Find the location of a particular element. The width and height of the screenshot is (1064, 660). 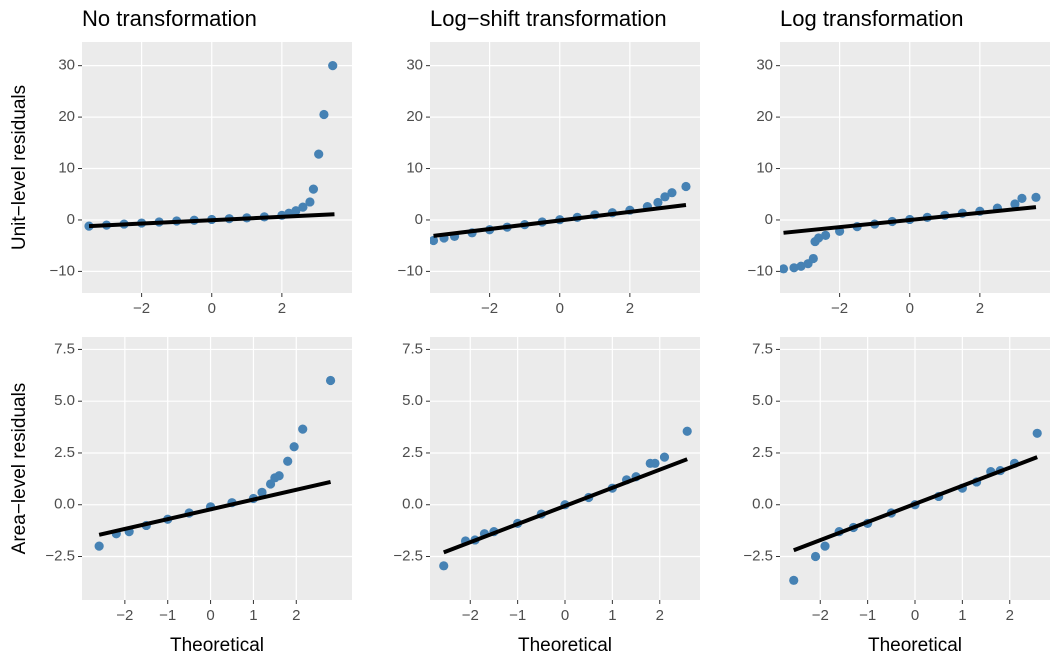

panel-title: Log transformation is located at coordinates (871, 18).